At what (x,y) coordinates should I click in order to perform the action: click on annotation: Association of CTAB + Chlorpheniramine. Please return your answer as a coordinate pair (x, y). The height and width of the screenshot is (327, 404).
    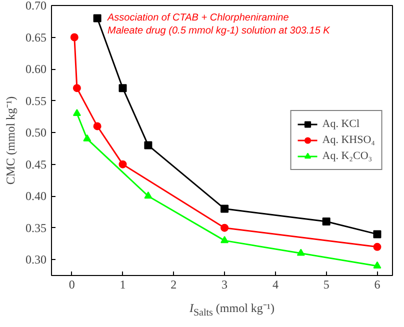
    Looking at the image, I should click on (198, 18).